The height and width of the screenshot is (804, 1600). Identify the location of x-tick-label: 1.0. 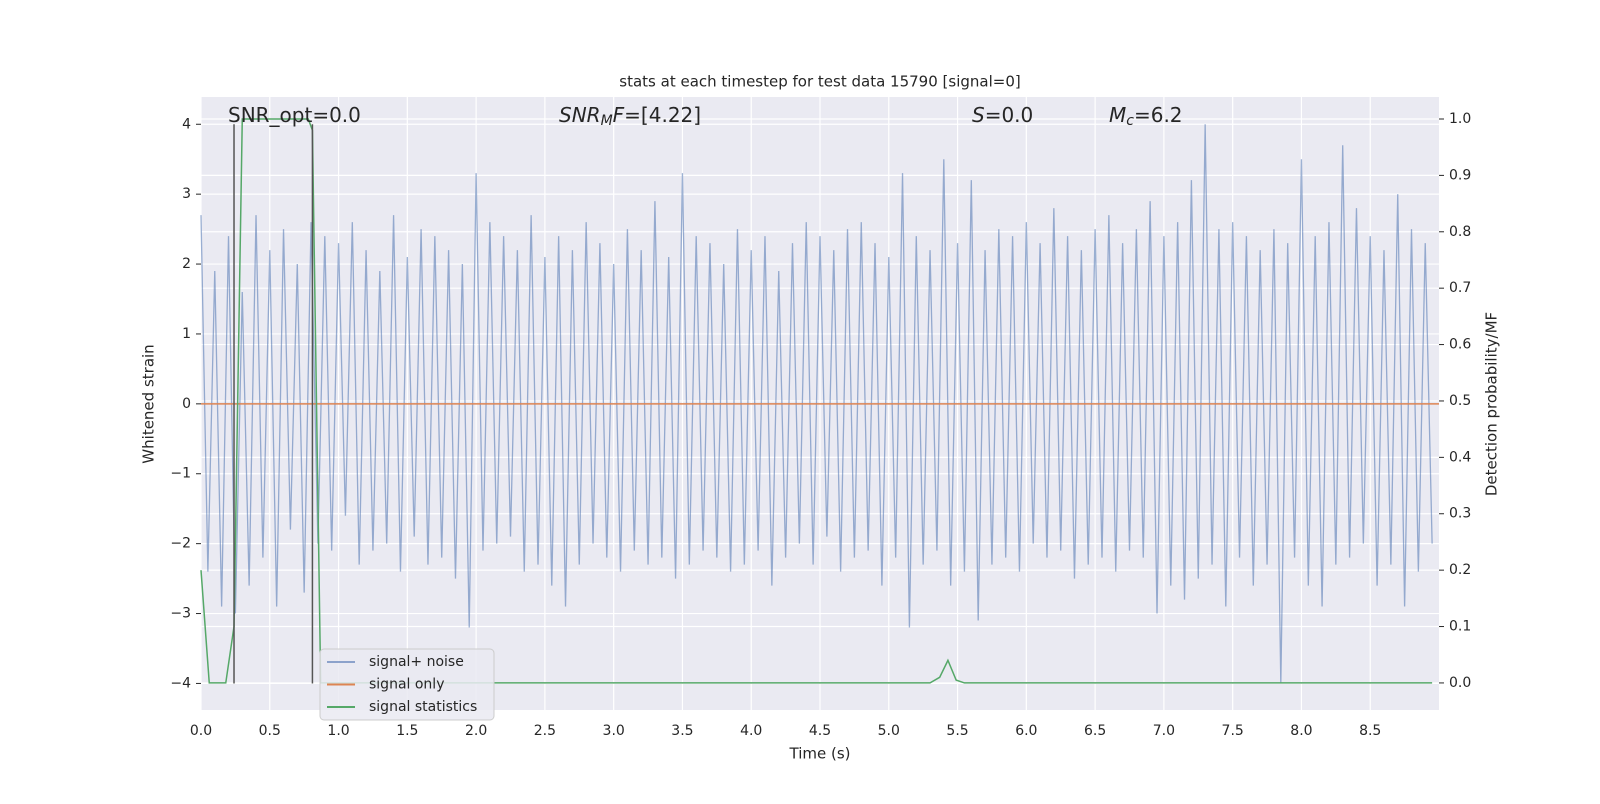
(338, 731).